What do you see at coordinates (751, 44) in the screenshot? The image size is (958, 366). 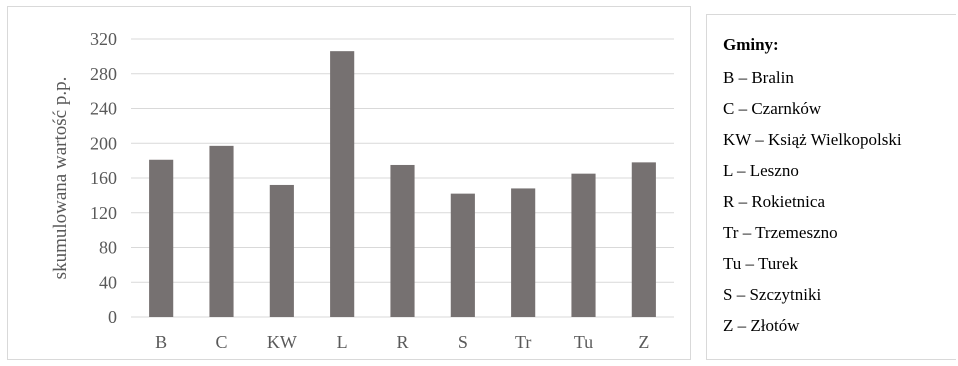 I see `legend-title: Gminy:` at bounding box center [751, 44].